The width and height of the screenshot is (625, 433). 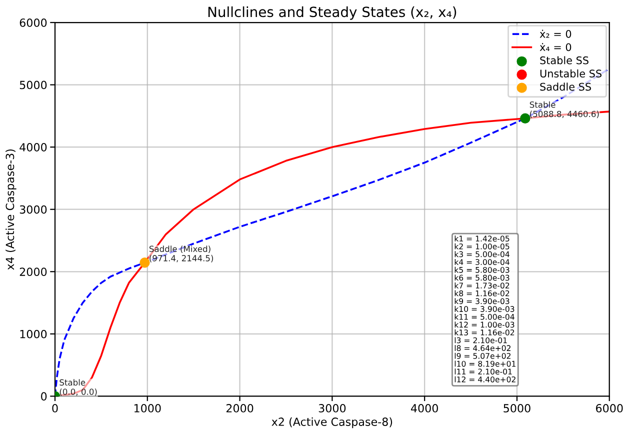 What do you see at coordinates (33, 272) in the screenshot?
I see `y-tick-label: 2000` at bounding box center [33, 272].